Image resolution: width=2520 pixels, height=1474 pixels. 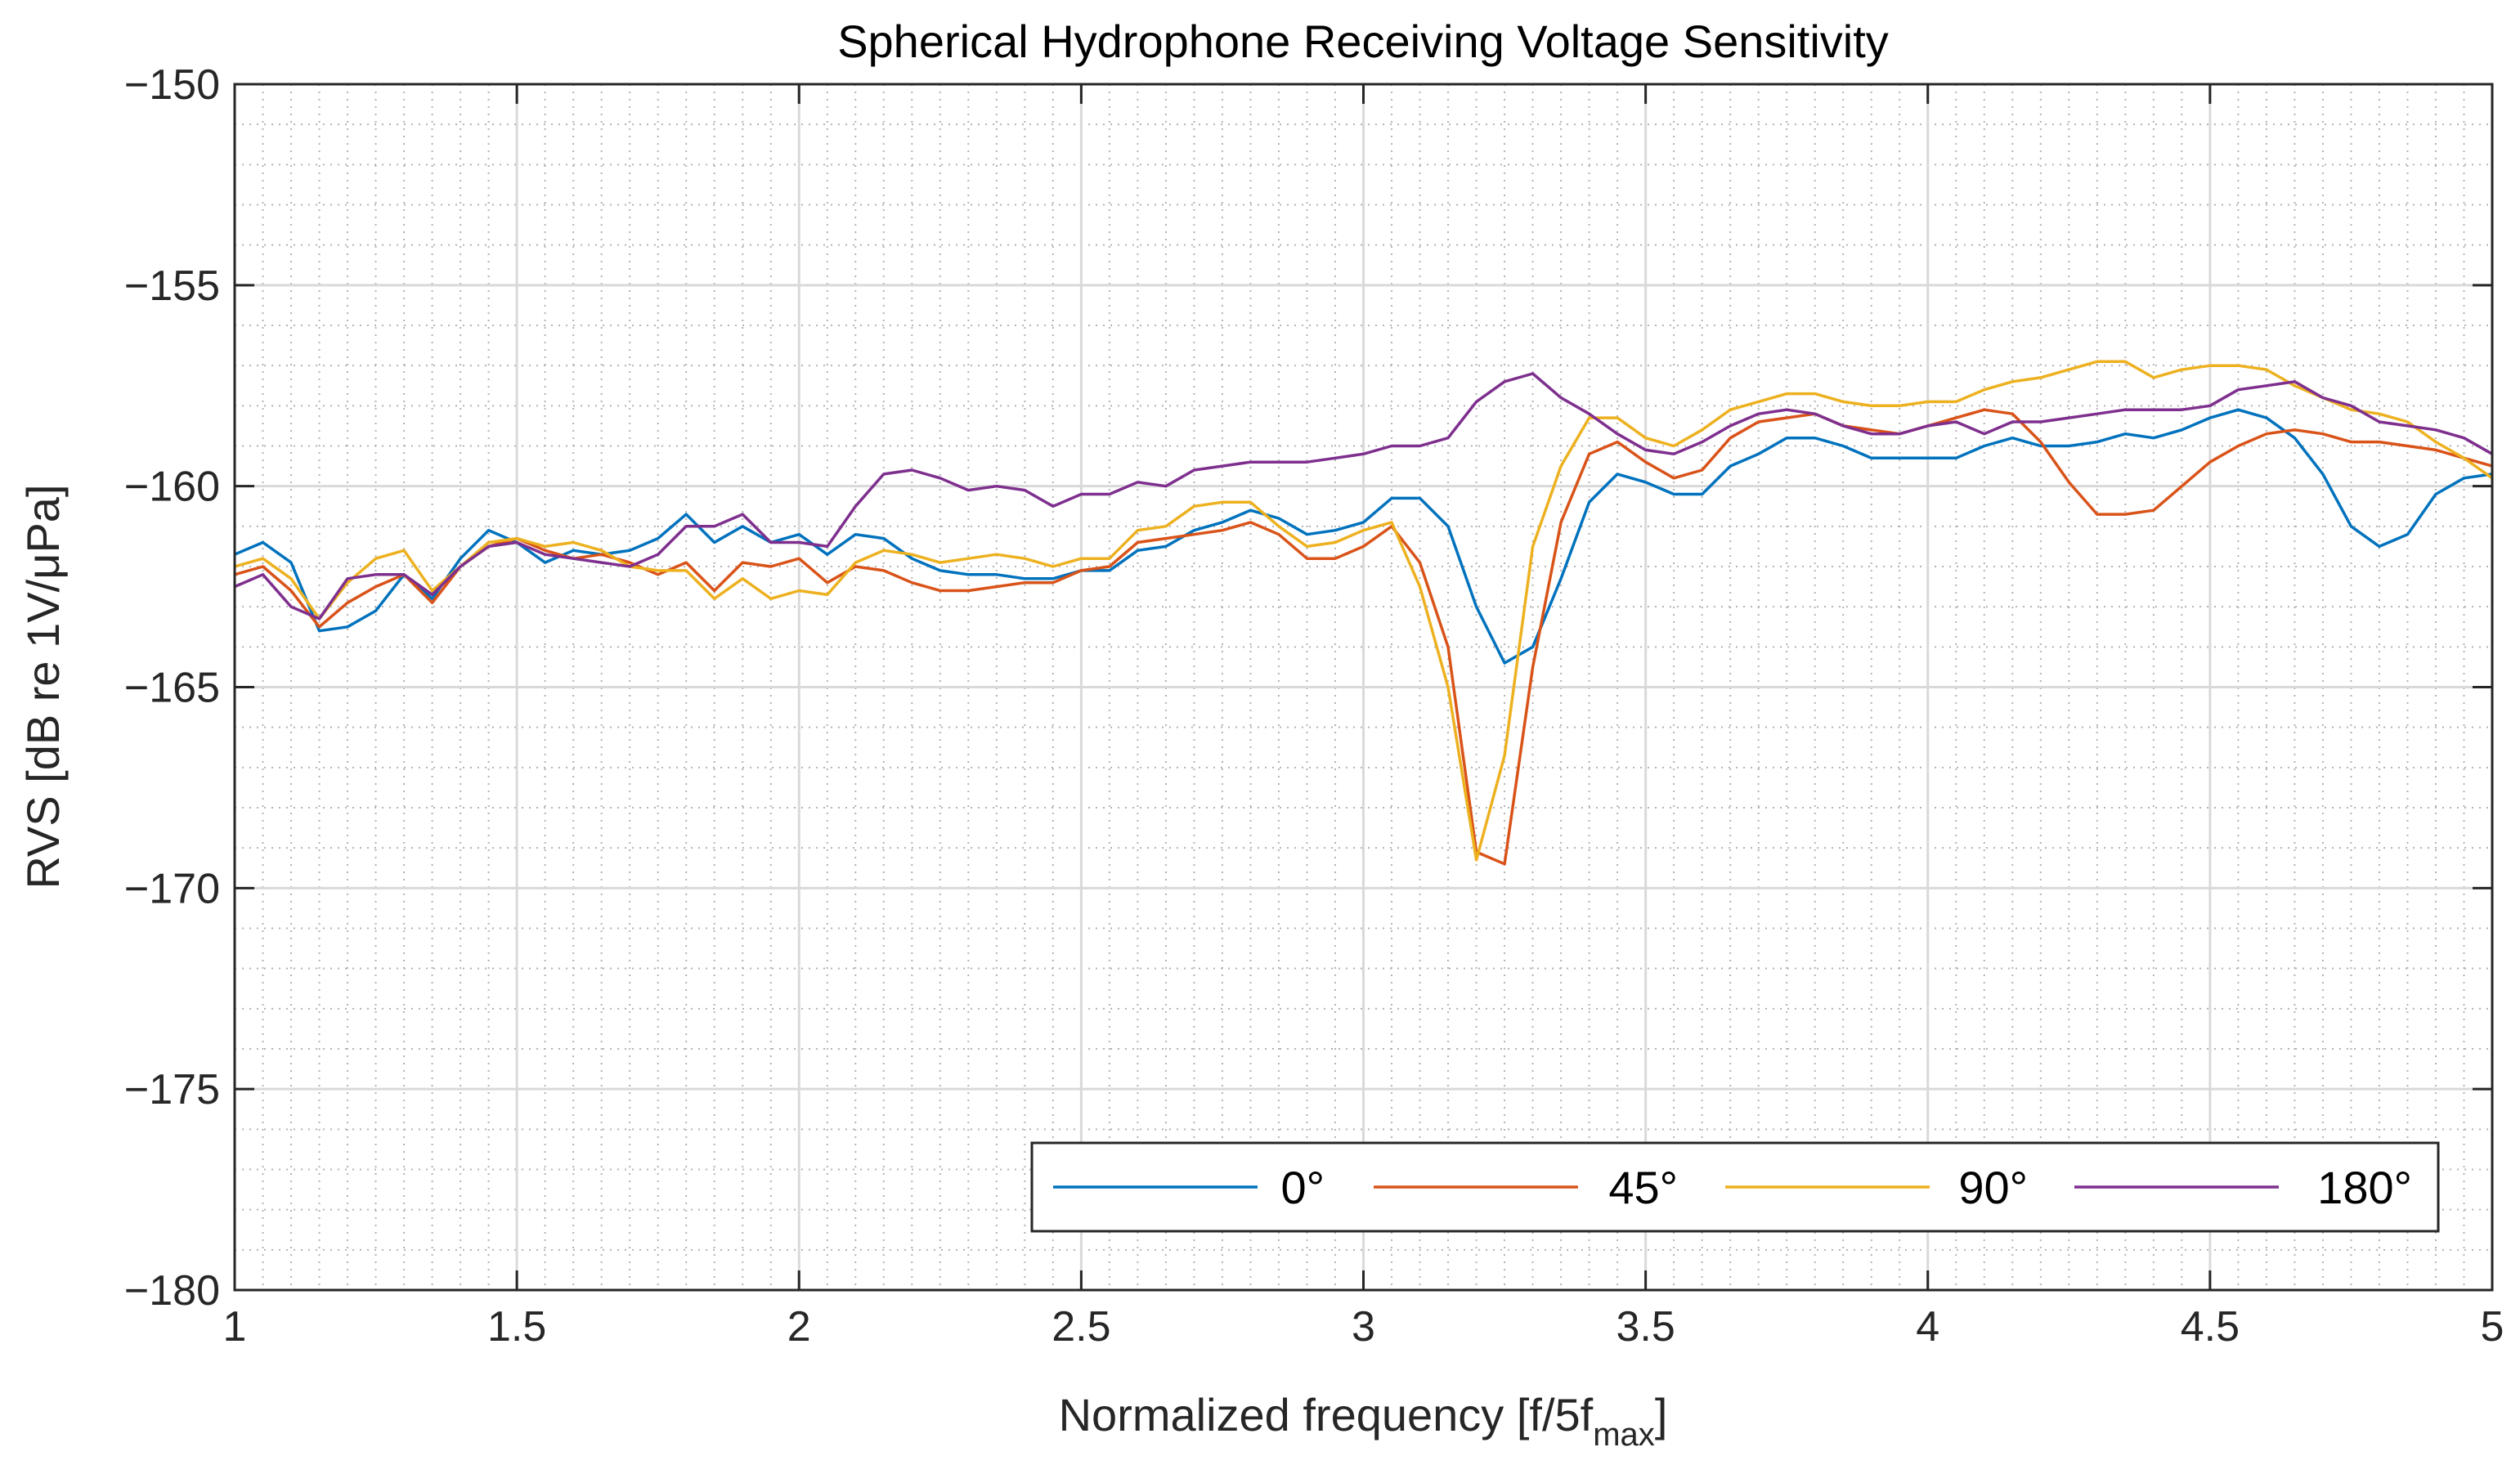 What do you see at coordinates (235, 1327) in the screenshot?
I see `x-tick-label: 1` at bounding box center [235, 1327].